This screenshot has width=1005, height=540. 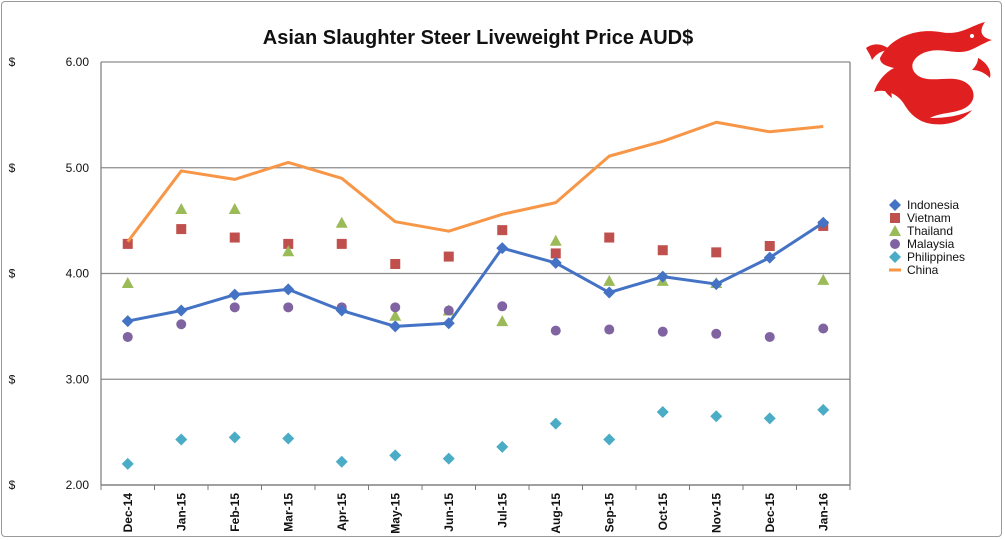 What do you see at coordinates (556, 513) in the screenshot?
I see `x-tick-label: Aug-15` at bounding box center [556, 513].